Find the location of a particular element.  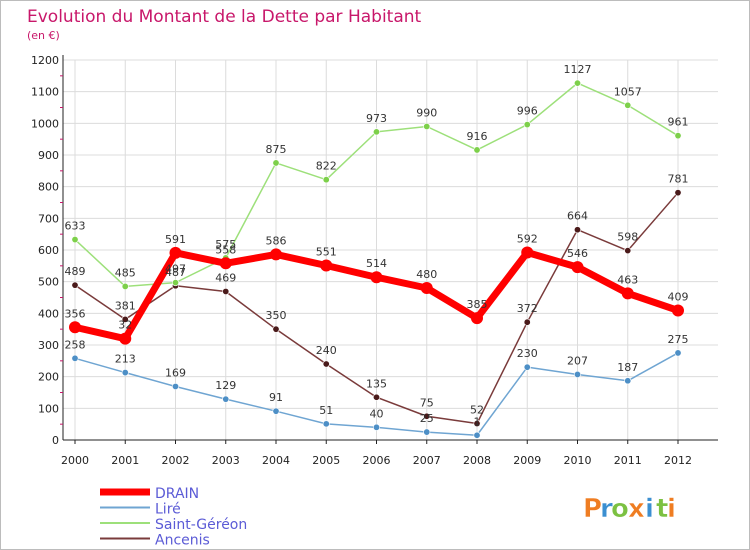

y-axis-ticks: 0 100 200 300 400 500 600 700 800 900 1000 1100 1200 is located at coordinates (47, 250).